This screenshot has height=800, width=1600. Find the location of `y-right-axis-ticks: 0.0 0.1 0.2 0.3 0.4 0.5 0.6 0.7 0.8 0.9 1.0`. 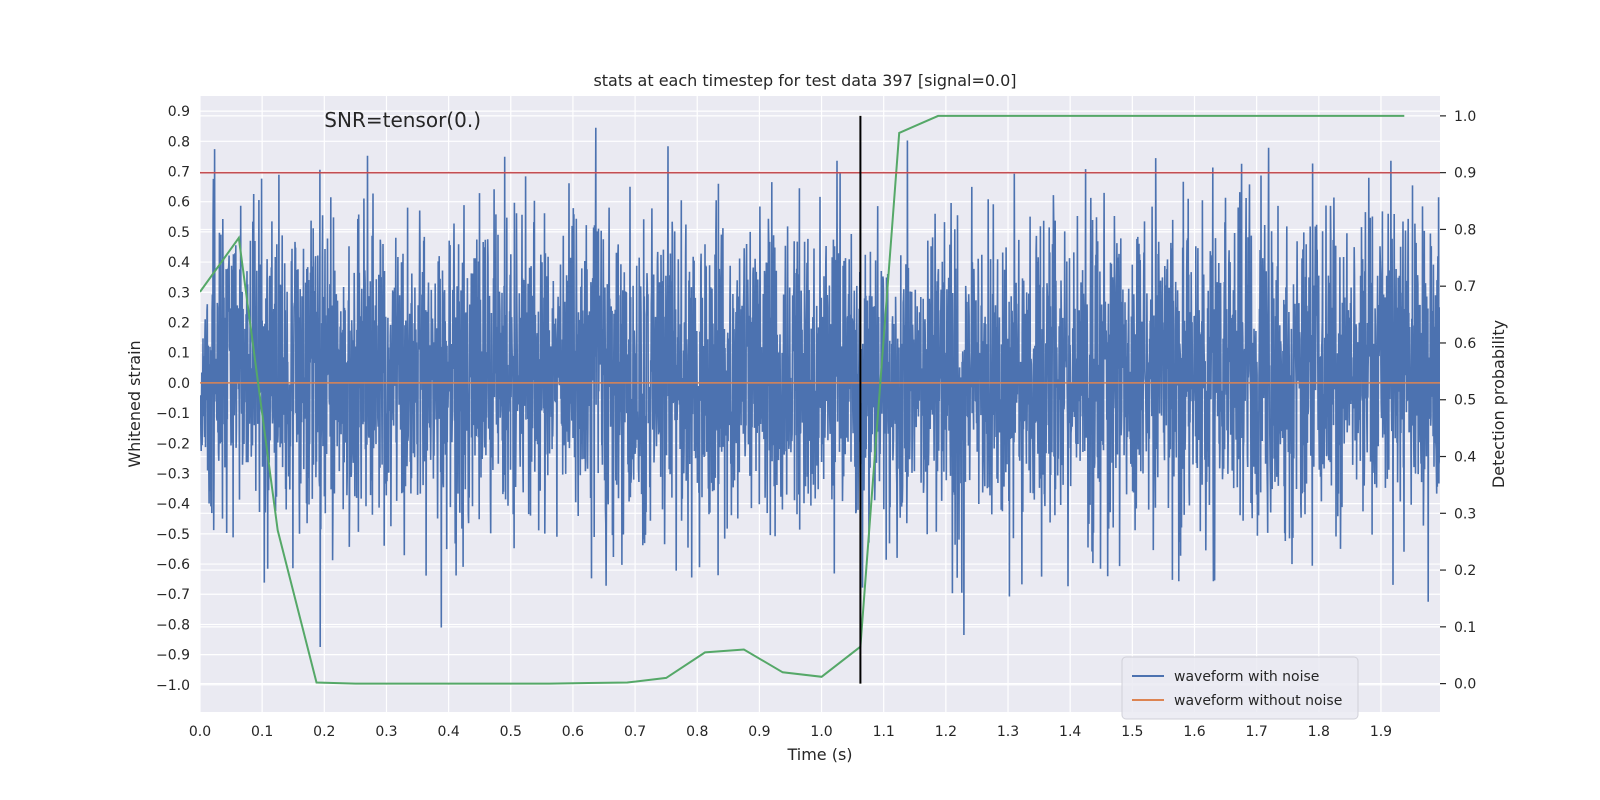

y-right-axis-ticks: 0.0 0.1 0.2 0.3 0.4 0.5 0.6 0.7 0.8 0.9 1.0 is located at coordinates (1458, 401).